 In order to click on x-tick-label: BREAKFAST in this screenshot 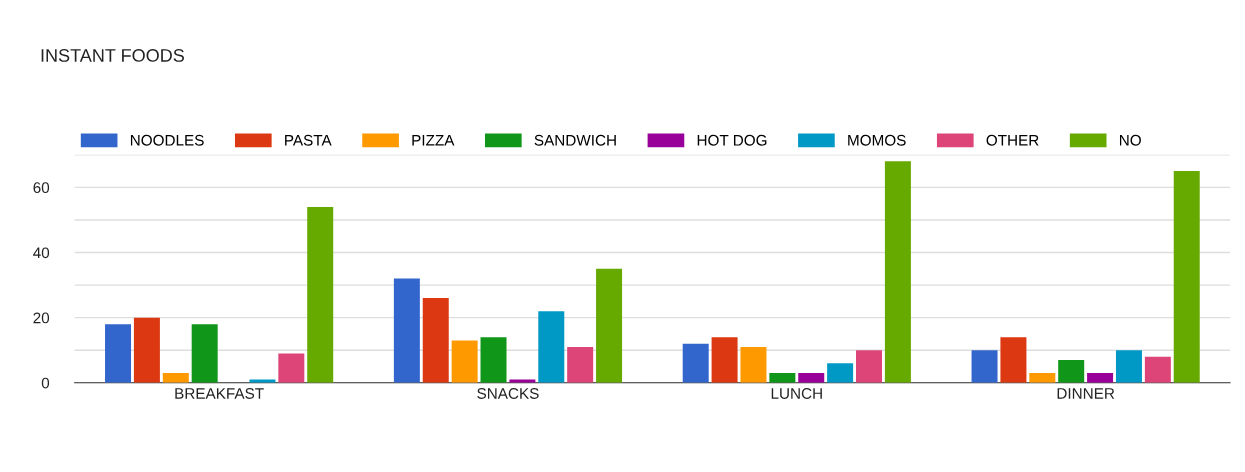, I will do `click(219, 393)`.